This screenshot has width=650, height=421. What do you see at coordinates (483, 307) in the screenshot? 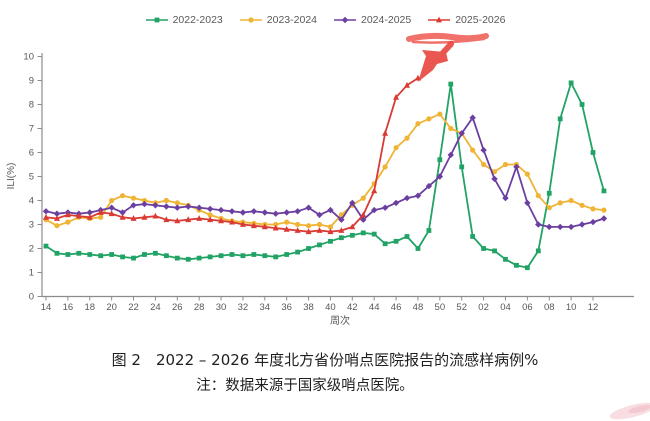
I see `x-tick-label: 02` at bounding box center [483, 307].